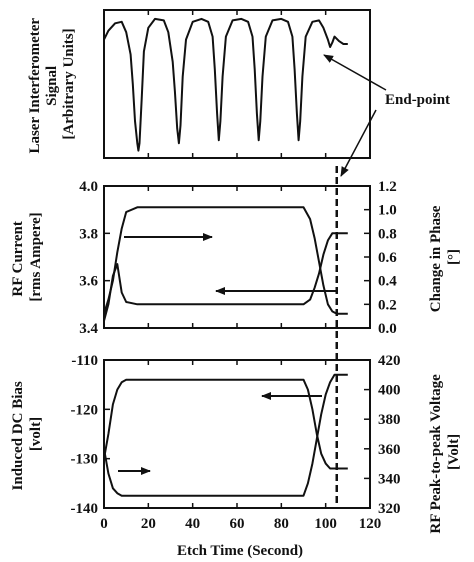  What do you see at coordinates (389, 450) in the screenshot?
I see `panel-bottom-ytick-right-label: 360` at bounding box center [389, 450].